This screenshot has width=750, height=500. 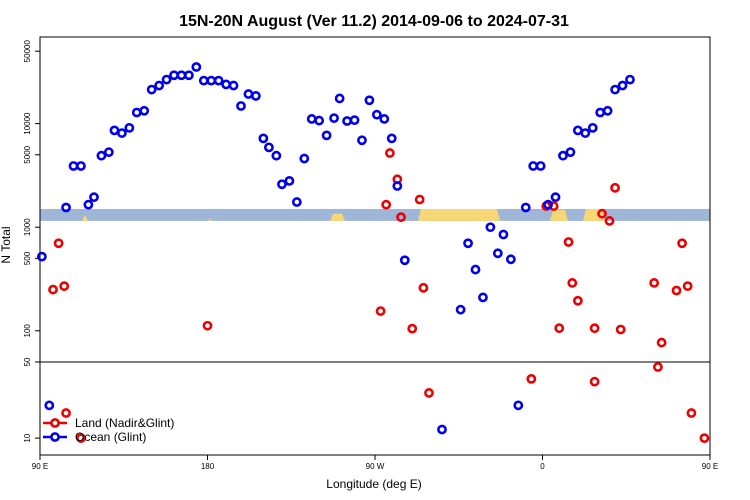 I want to click on y-tick-label-upper-1: 500, so click(x=27, y=258).